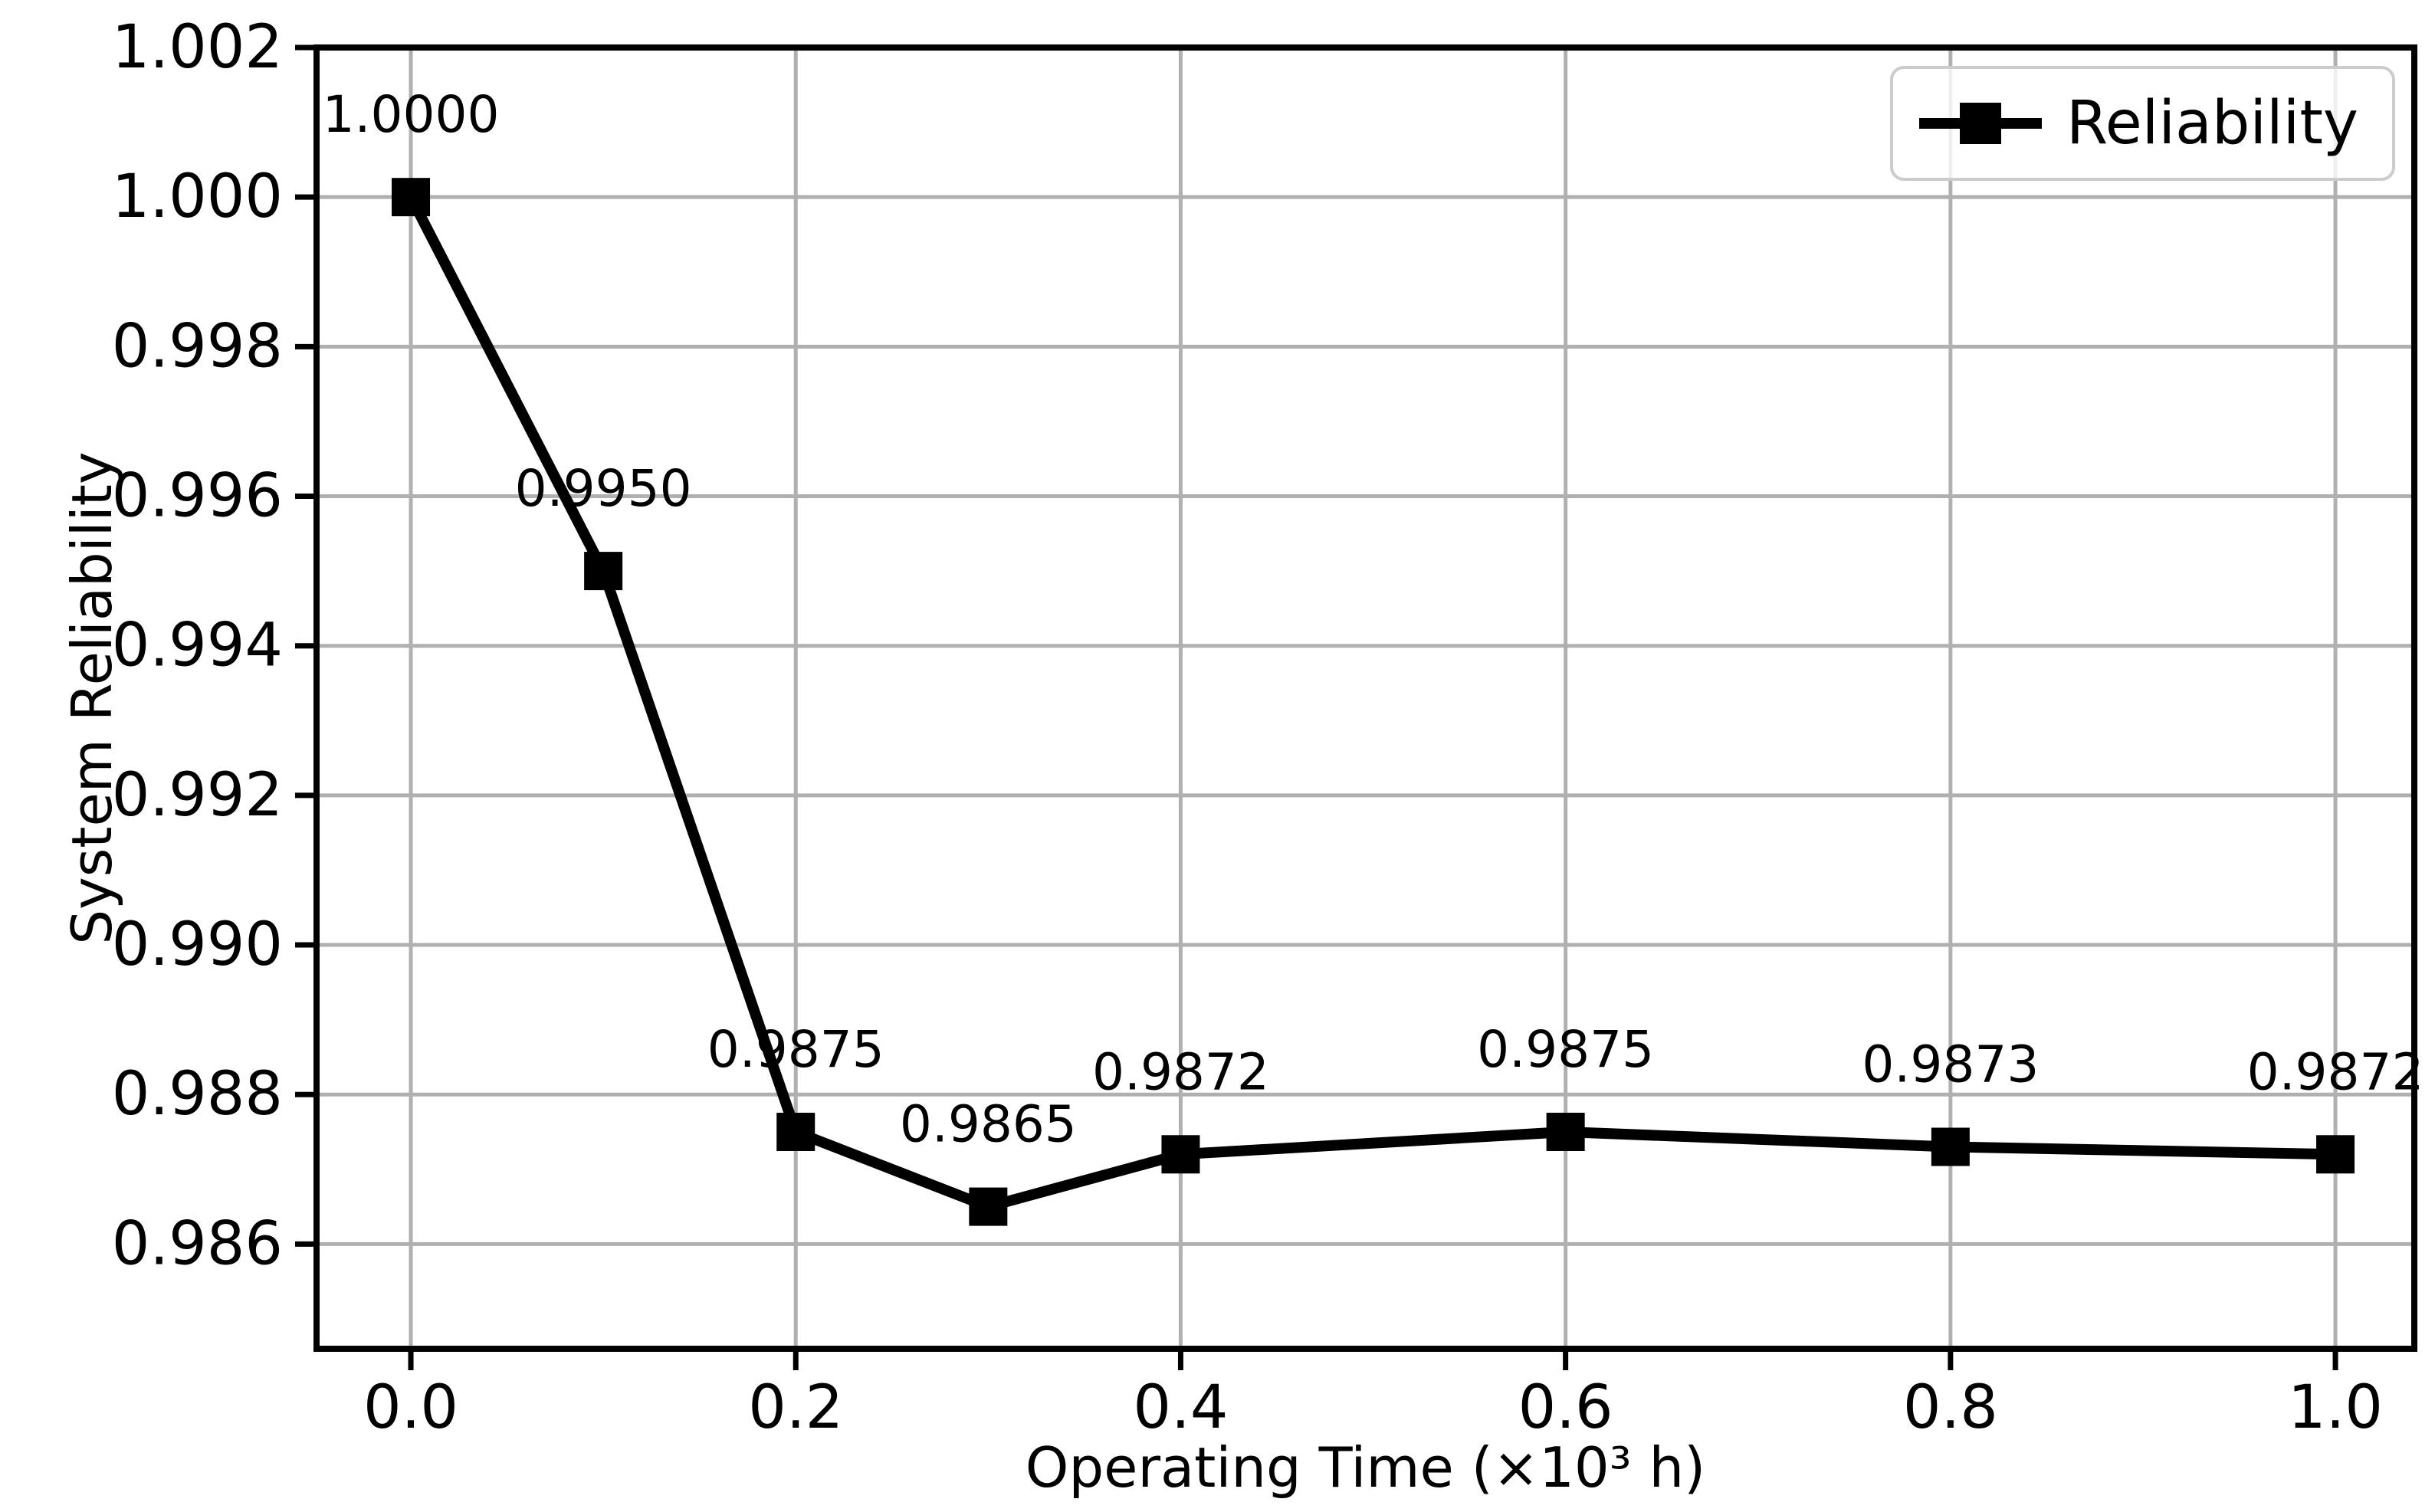 Image resolution: width=2435 pixels, height=1512 pixels. I want to click on x-axis-label: Operating Time (×10³ h), so click(1365, 1467).